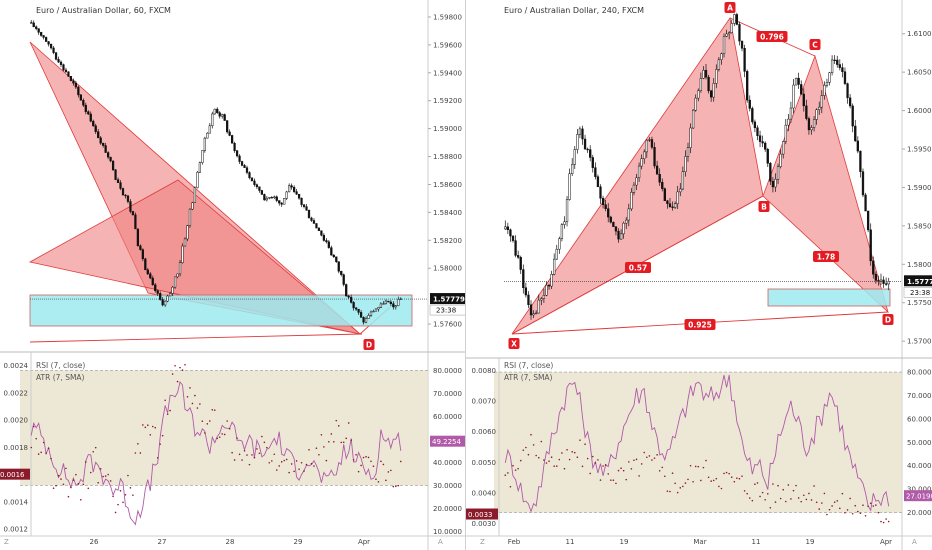 This screenshot has width=932, height=550. Describe the element at coordinates (826, 257) in the screenshot. I see `ratio-178-tag: 1.78` at that location.